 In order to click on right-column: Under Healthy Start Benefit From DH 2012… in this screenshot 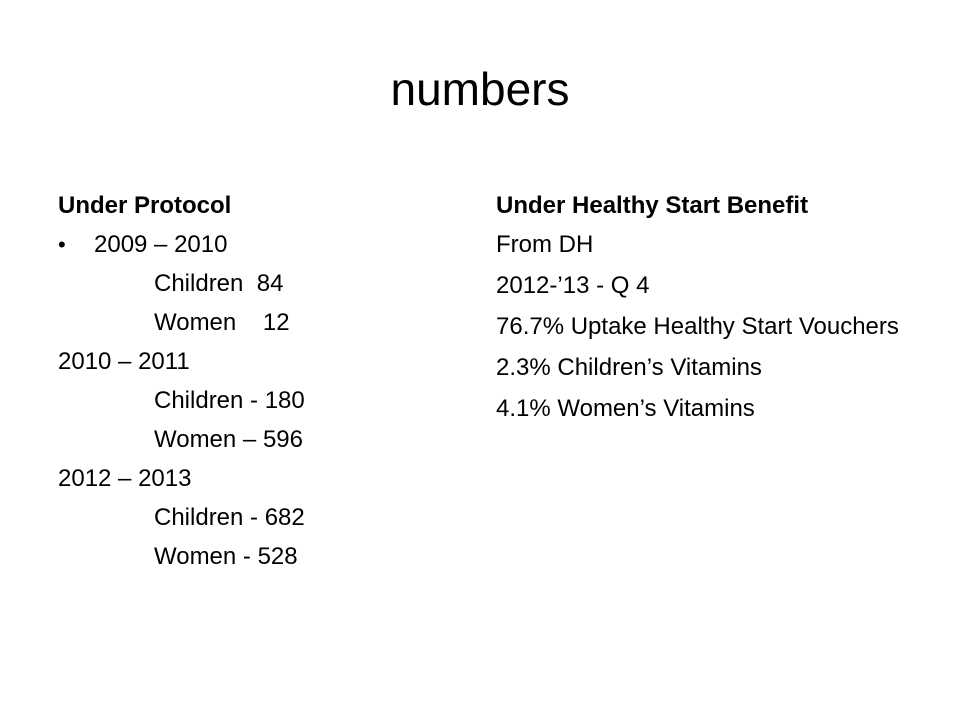, I will do `click(706, 312)`.